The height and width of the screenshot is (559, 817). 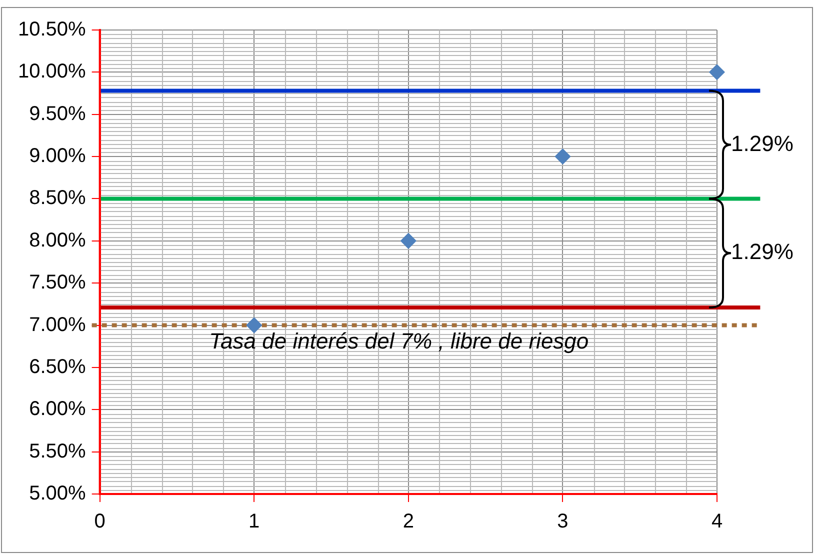 What do you see at coordinates (57, 367) in the screenshot?
I see `y-tick-label: 6.50%` at bounding box center [57, 367].